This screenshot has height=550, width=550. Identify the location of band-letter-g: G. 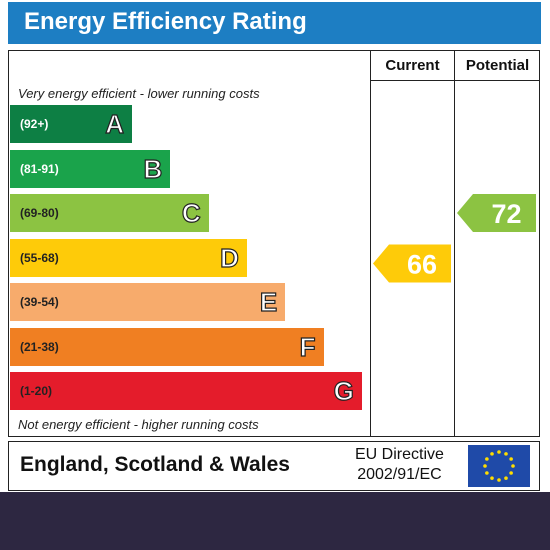
(343, 390).